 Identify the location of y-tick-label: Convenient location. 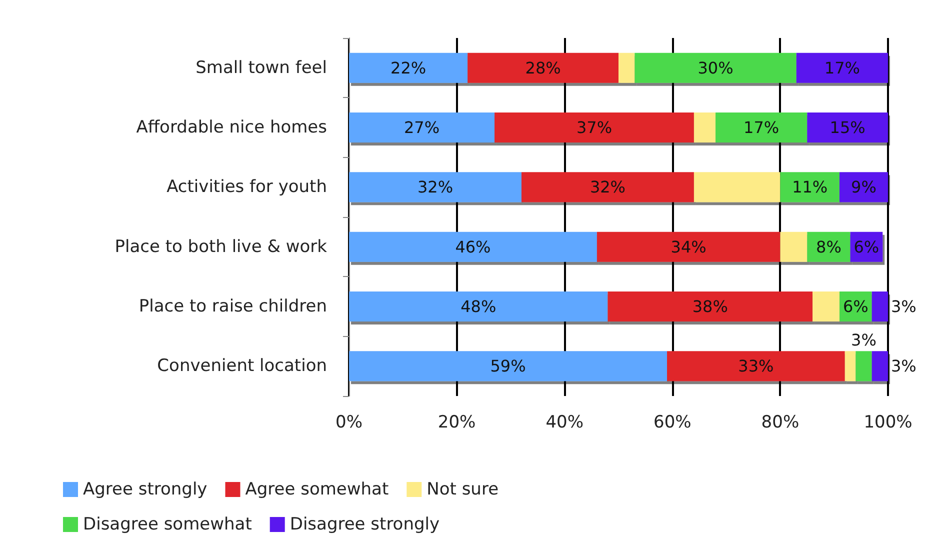
(242, 366).